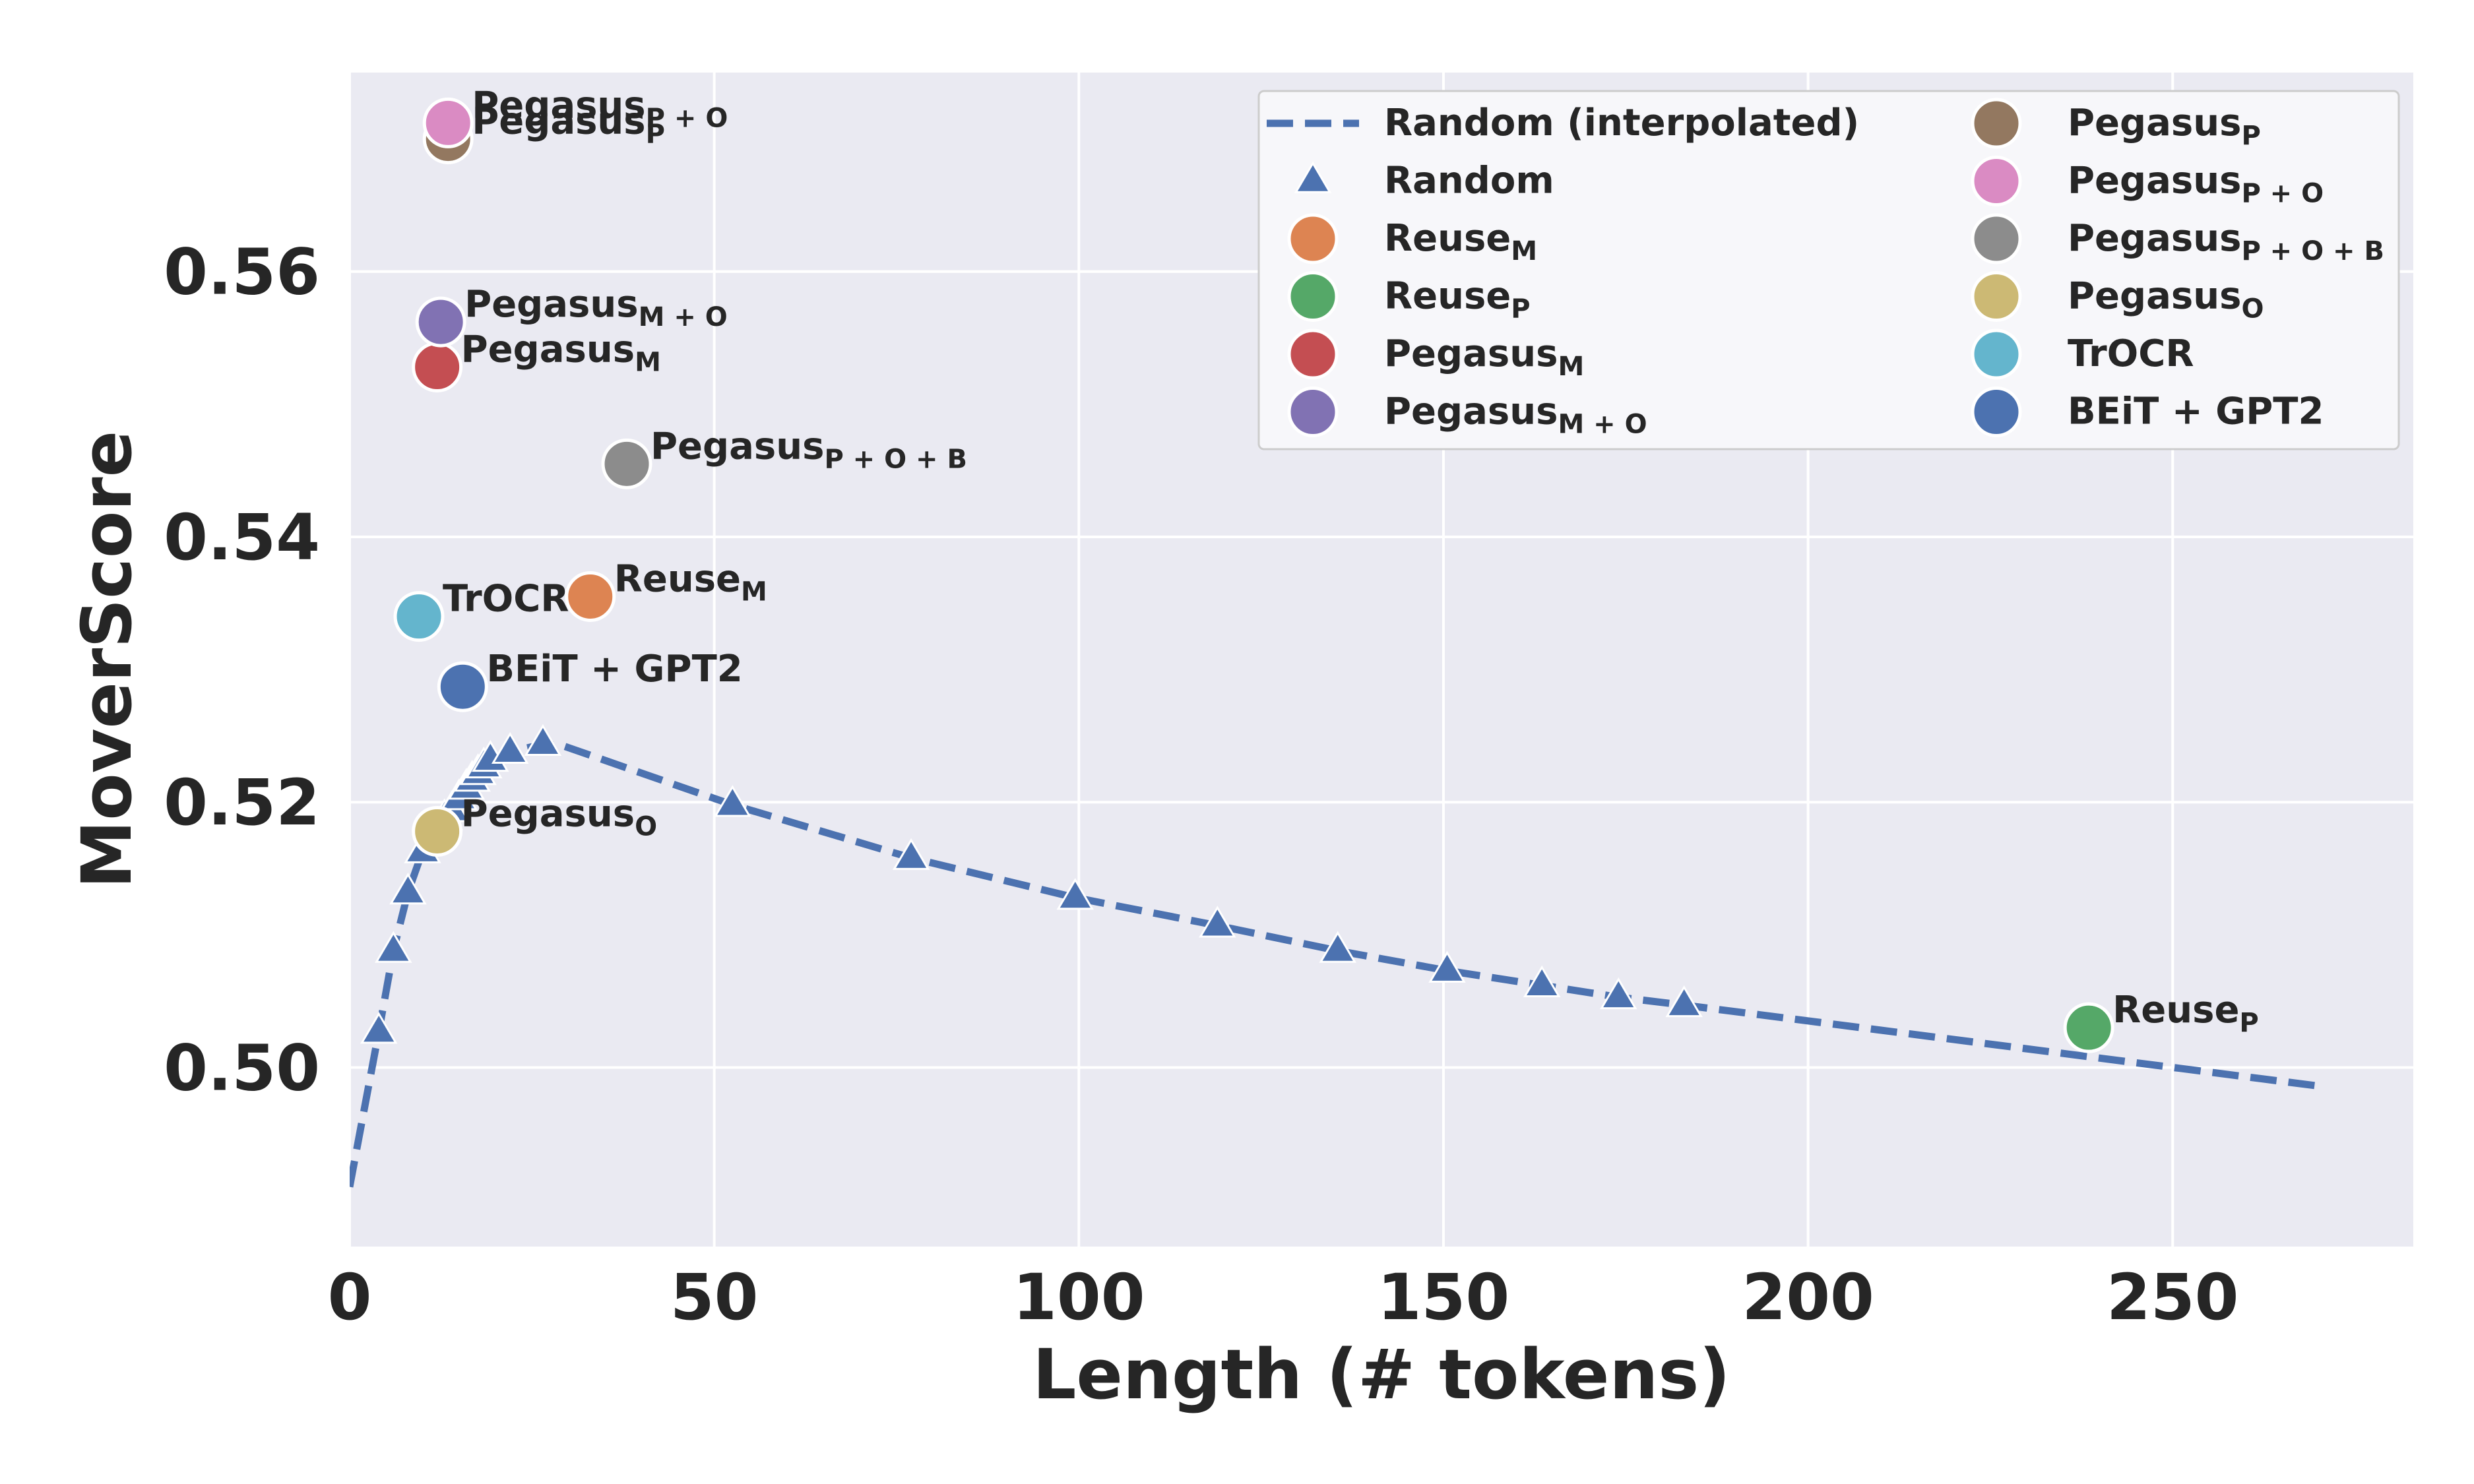  I want to click on legend-random-label: Random, so click(1469, 181).